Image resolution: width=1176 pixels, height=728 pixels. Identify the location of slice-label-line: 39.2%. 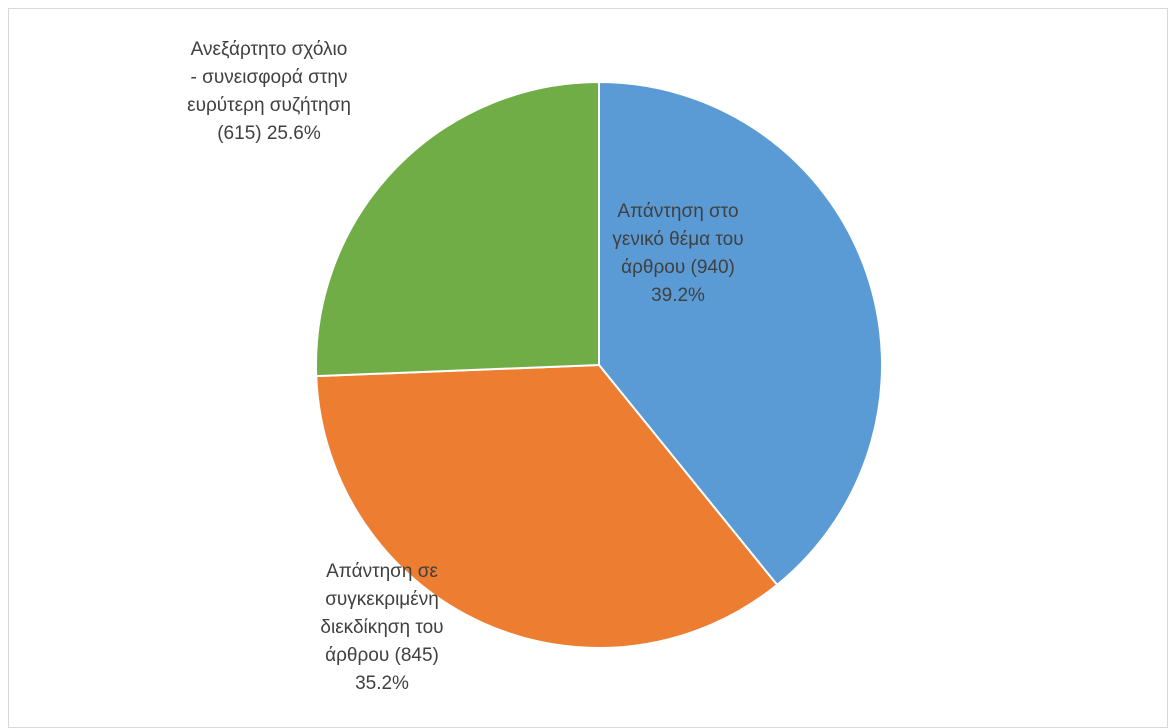
(678, 295).